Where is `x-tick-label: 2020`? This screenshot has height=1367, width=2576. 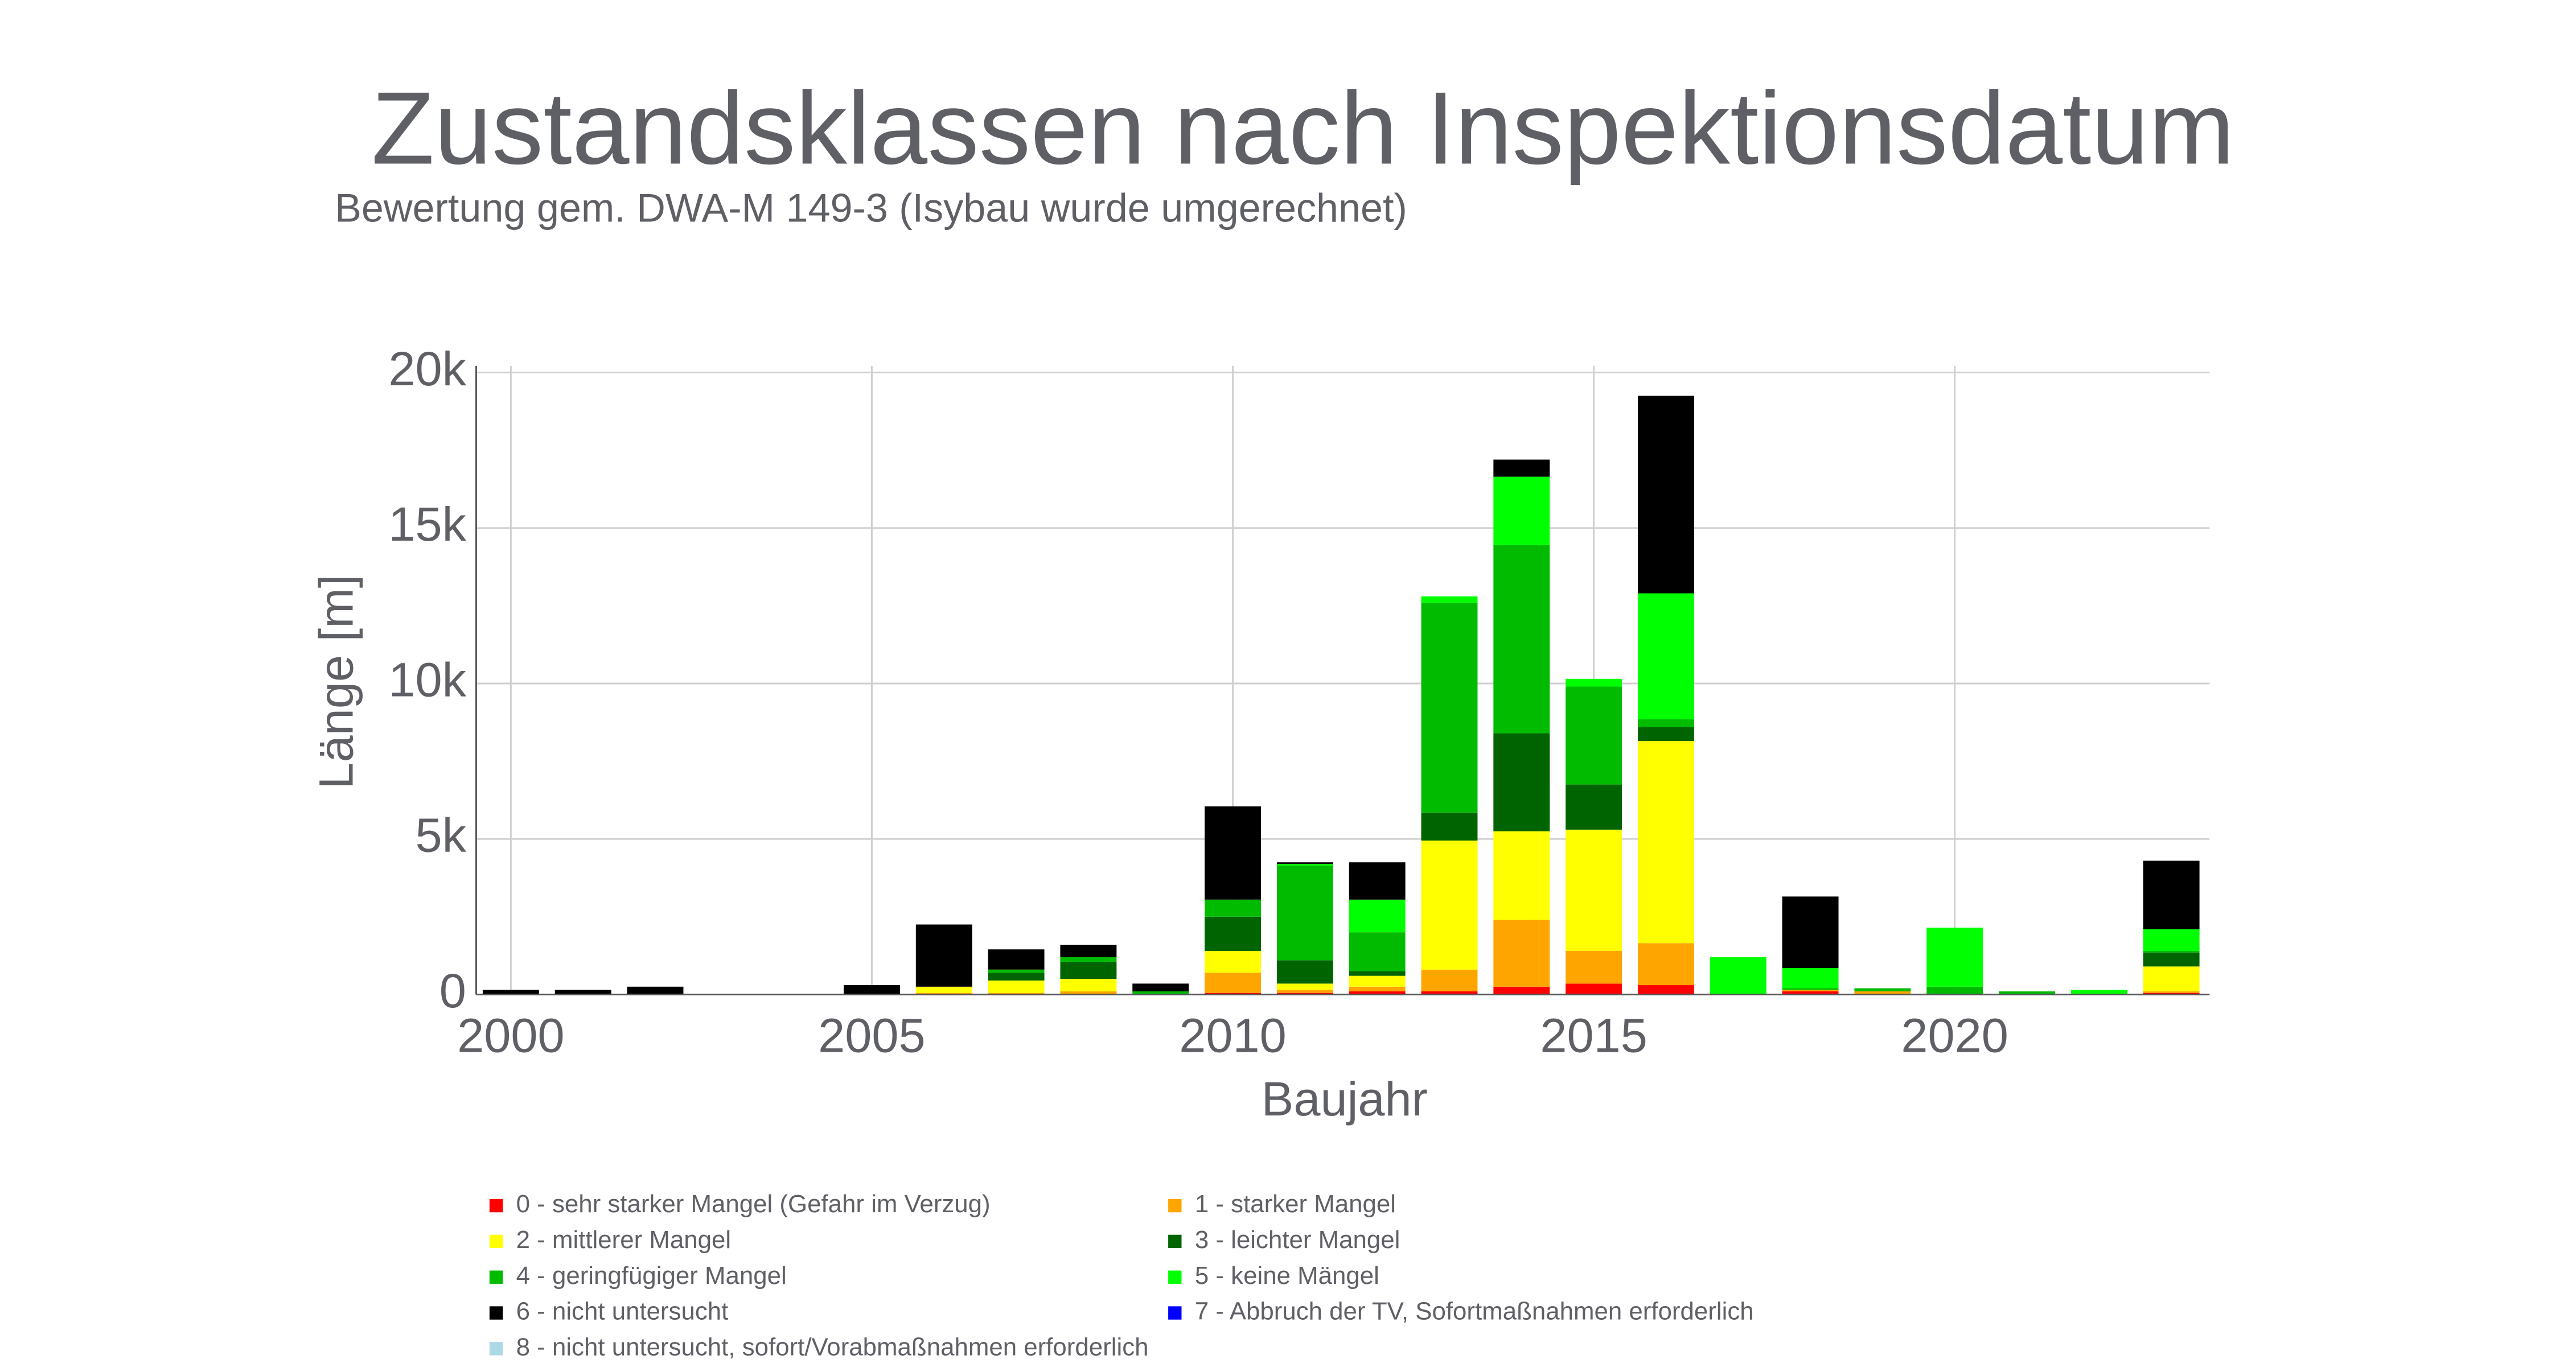 x-tick-label: 2020 is located at coordinates (1954, 1035).